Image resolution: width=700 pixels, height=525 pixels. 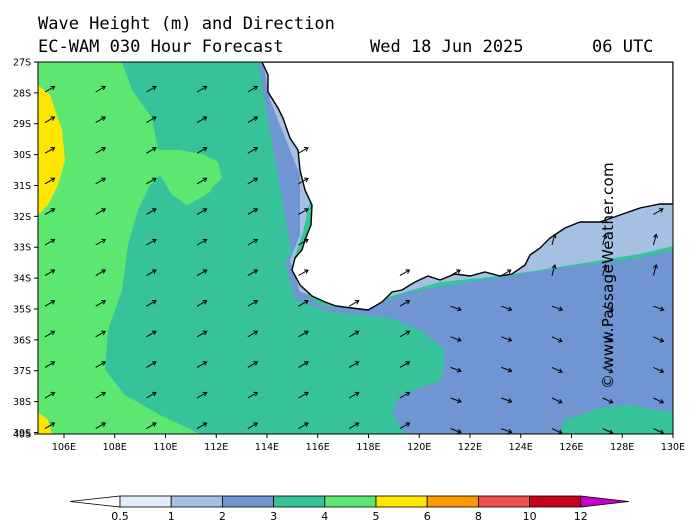 I want to click on wave-zone-4-5m-bay, so click(x=193, y=178).